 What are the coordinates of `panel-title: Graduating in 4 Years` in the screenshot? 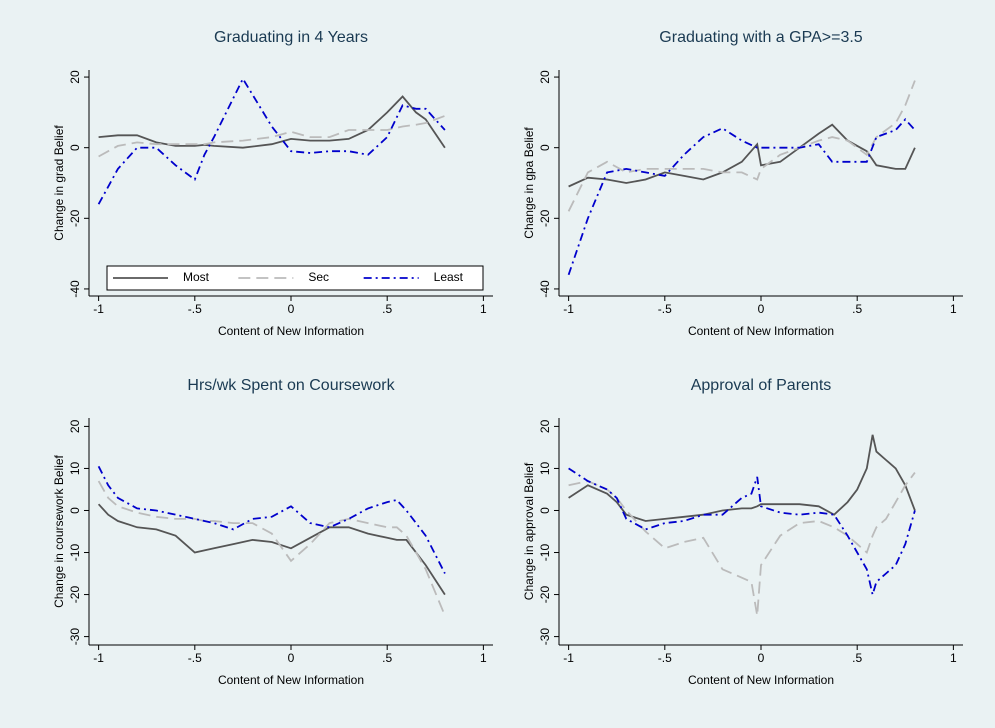 It's located at (291, 37).